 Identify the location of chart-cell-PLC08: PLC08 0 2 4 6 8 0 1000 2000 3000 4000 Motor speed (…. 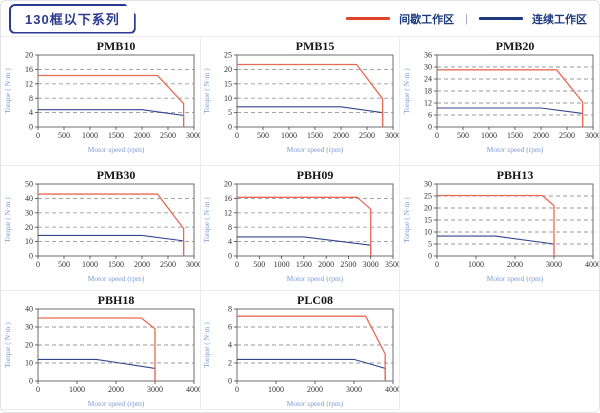
(300, 350).